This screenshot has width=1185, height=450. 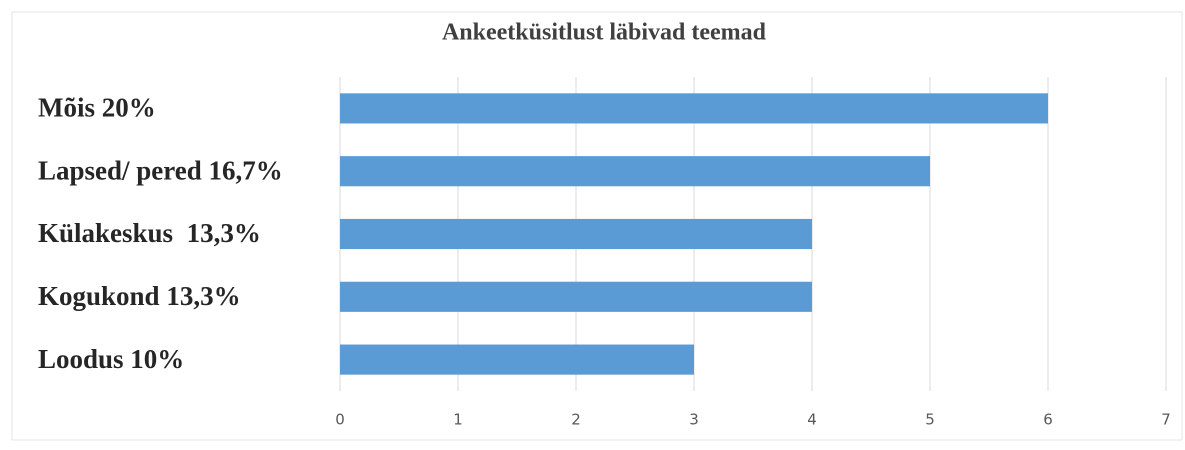 What do you see at coordinates (458, 420) in the screenshot?
I see `x-tick-label: 1` at bounding box center [458, 420].